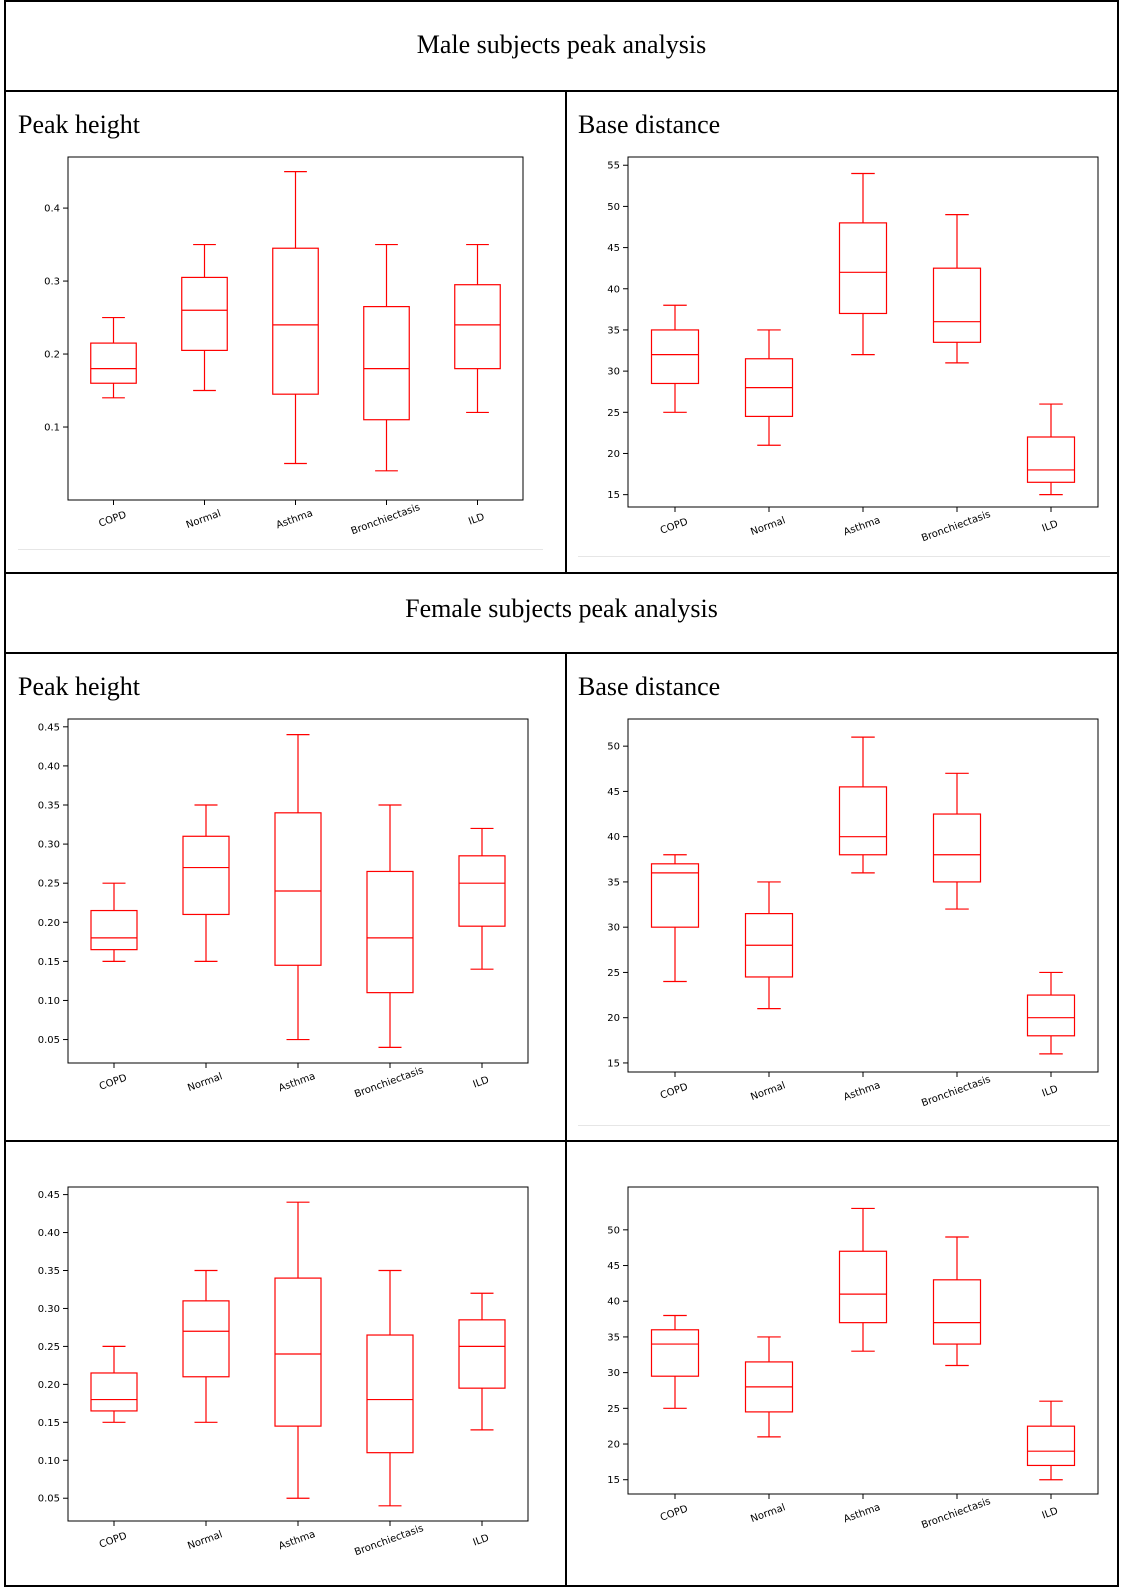 This screenshot has height=1587, width=1123. What do you see at coordinates (52, 355) in the screenshot?
I see `y-tick-label: 0.2` at bounding box center [52, 355].